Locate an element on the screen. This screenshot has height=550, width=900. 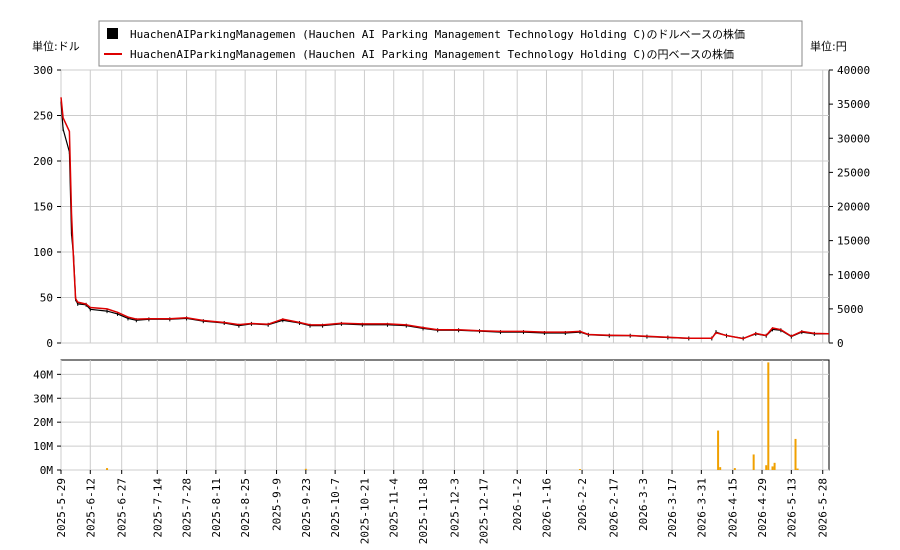
date-tick-label: 2026-2-17 is located at coordinates (613, 508).